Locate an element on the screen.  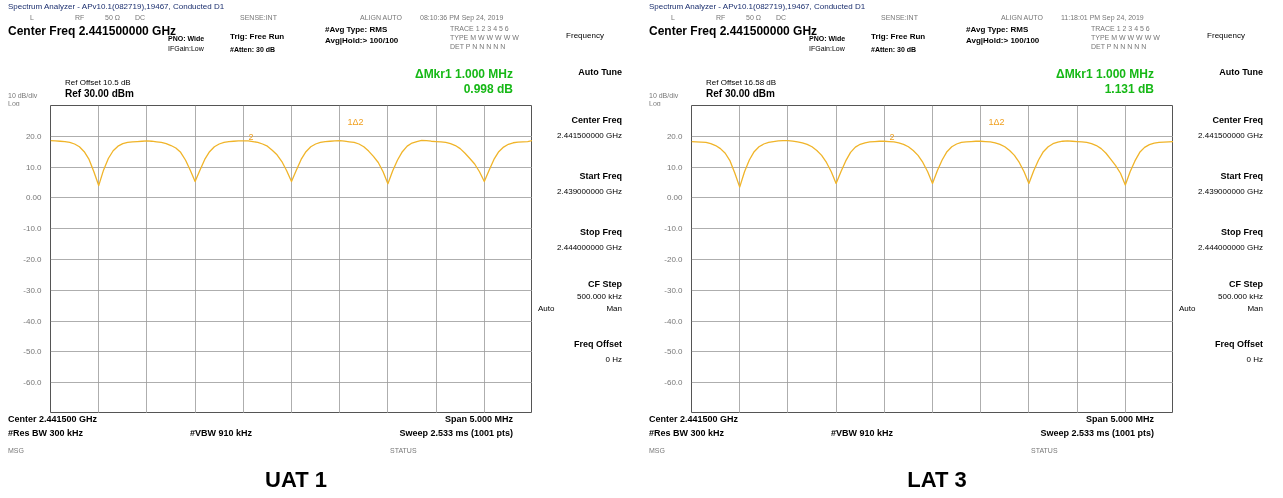
text: Ref Offset 16.58 dB is located at coordinates (741, 82).